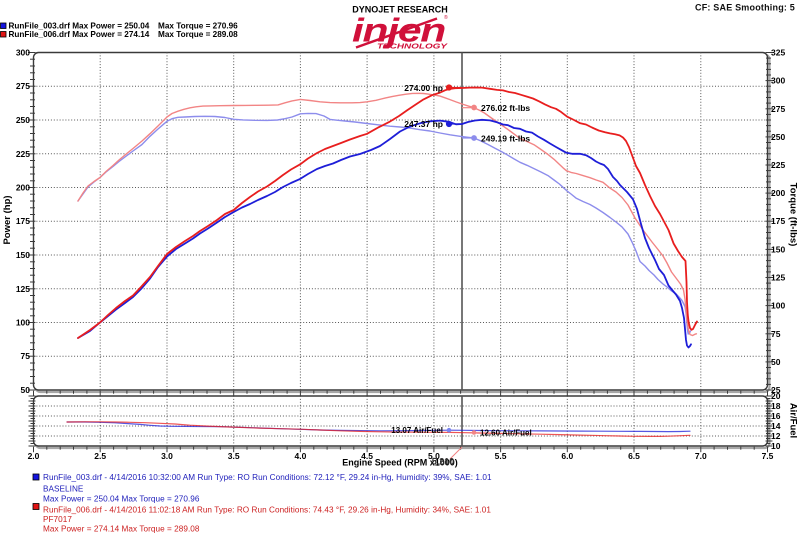  Describe the element at coordinates (443, 462) in the screenshot. I see `svg-text: 5,210` at that location.